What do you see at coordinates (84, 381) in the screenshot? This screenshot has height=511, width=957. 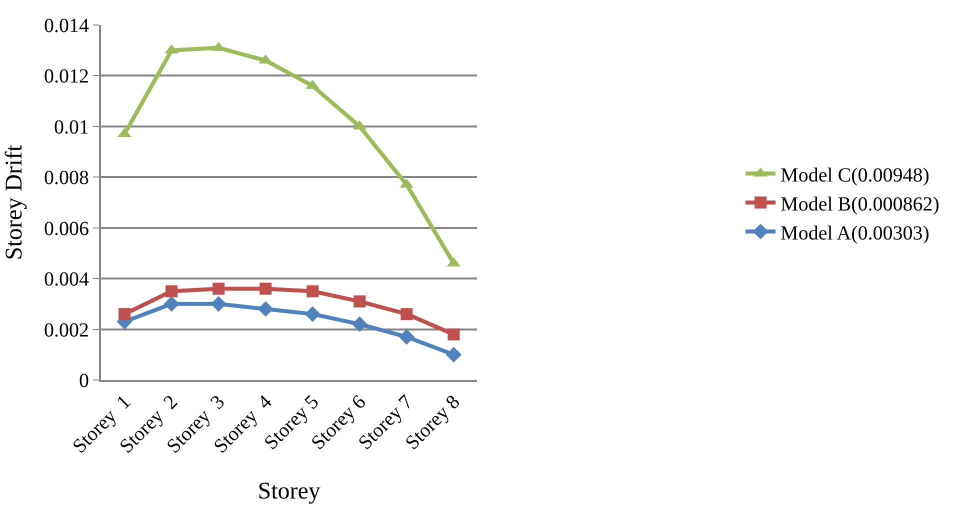 I see `y-tick-label: 0` at bounding box center [84, 381].